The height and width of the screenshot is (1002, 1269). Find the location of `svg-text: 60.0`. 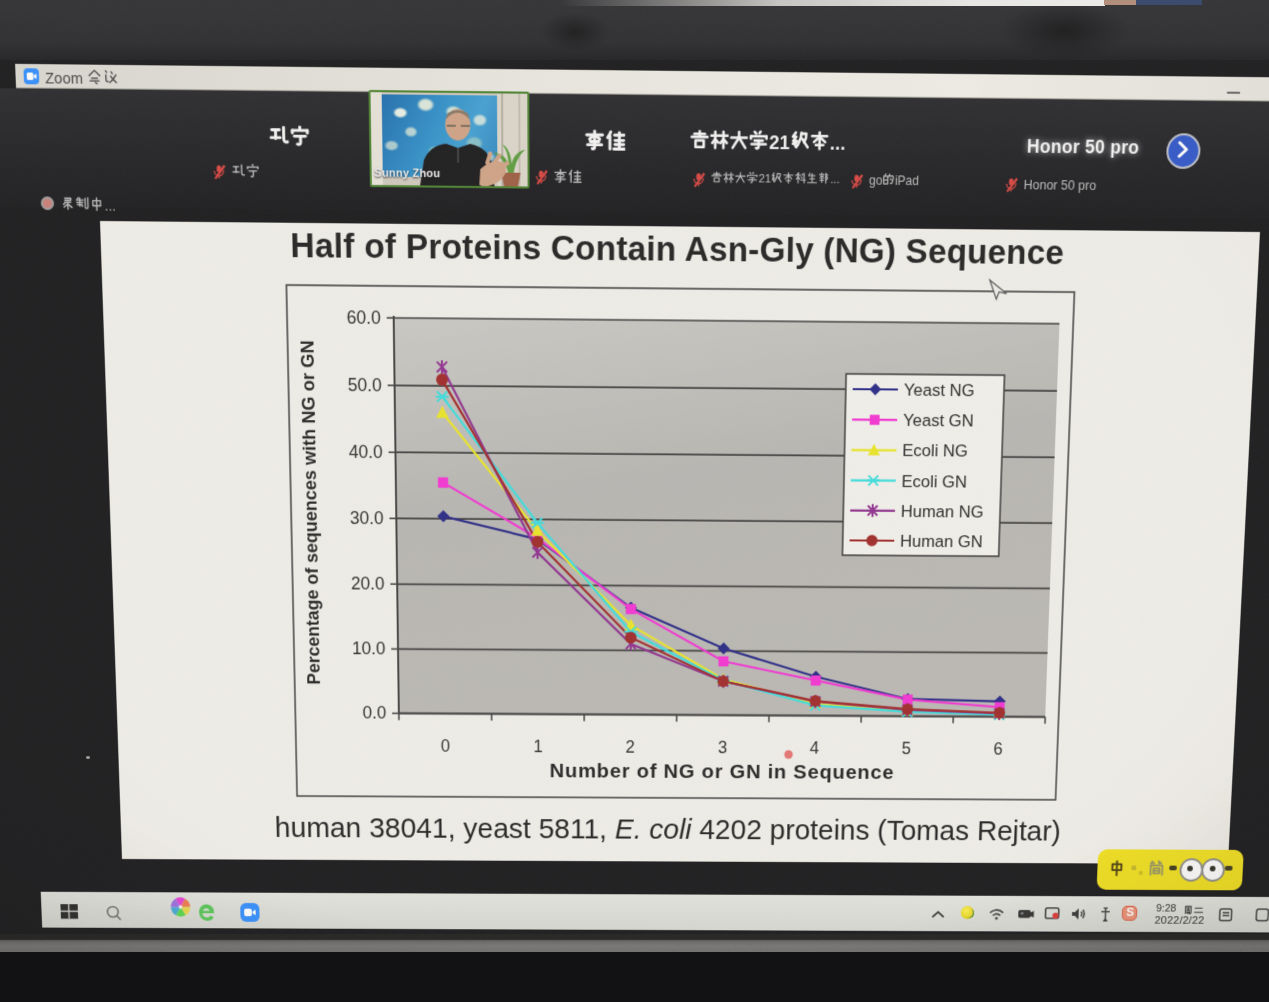

svg-text: 60.0 is located at coordinates (363, 317).